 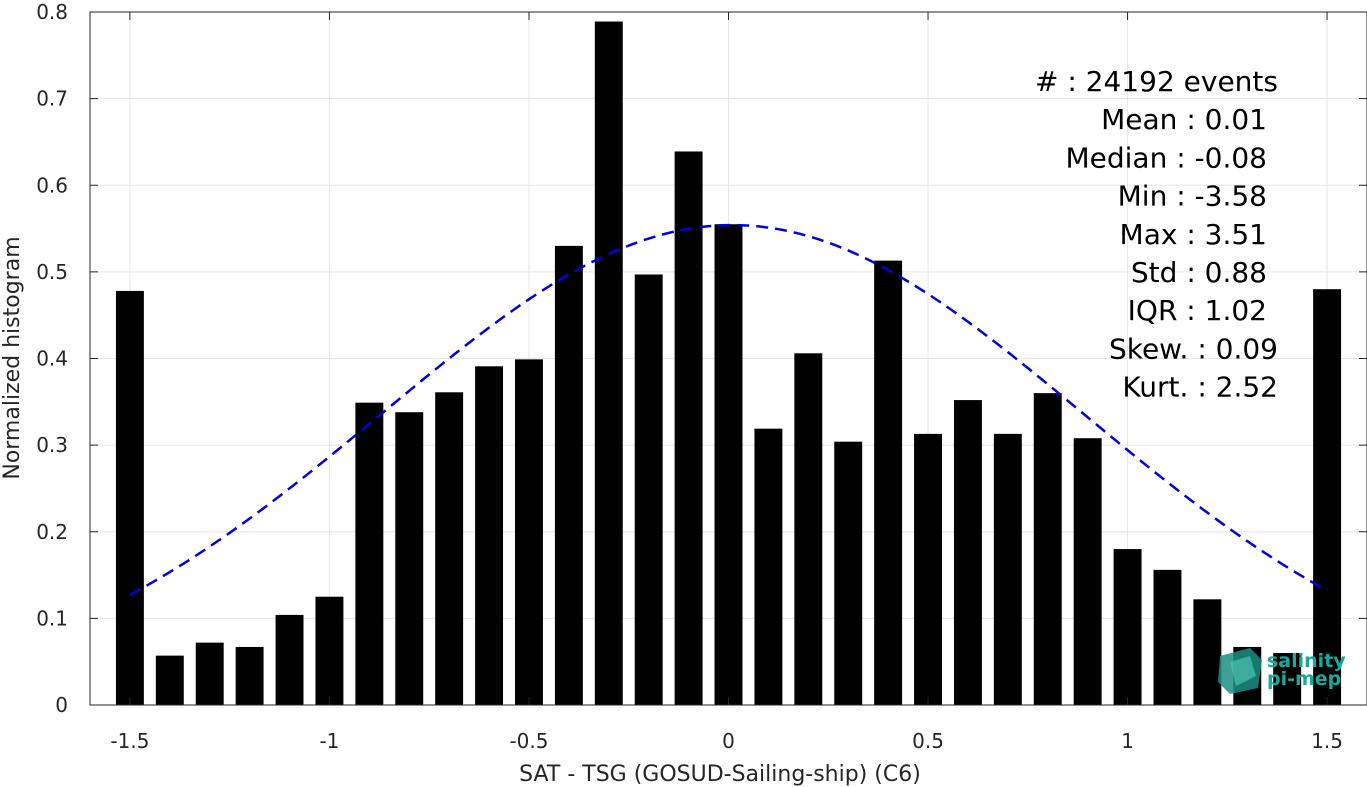 I want to click on x-tick-labels: -1.5 -1 -0.5 0 0.5 1 1.5, so click(x=726, y=741).